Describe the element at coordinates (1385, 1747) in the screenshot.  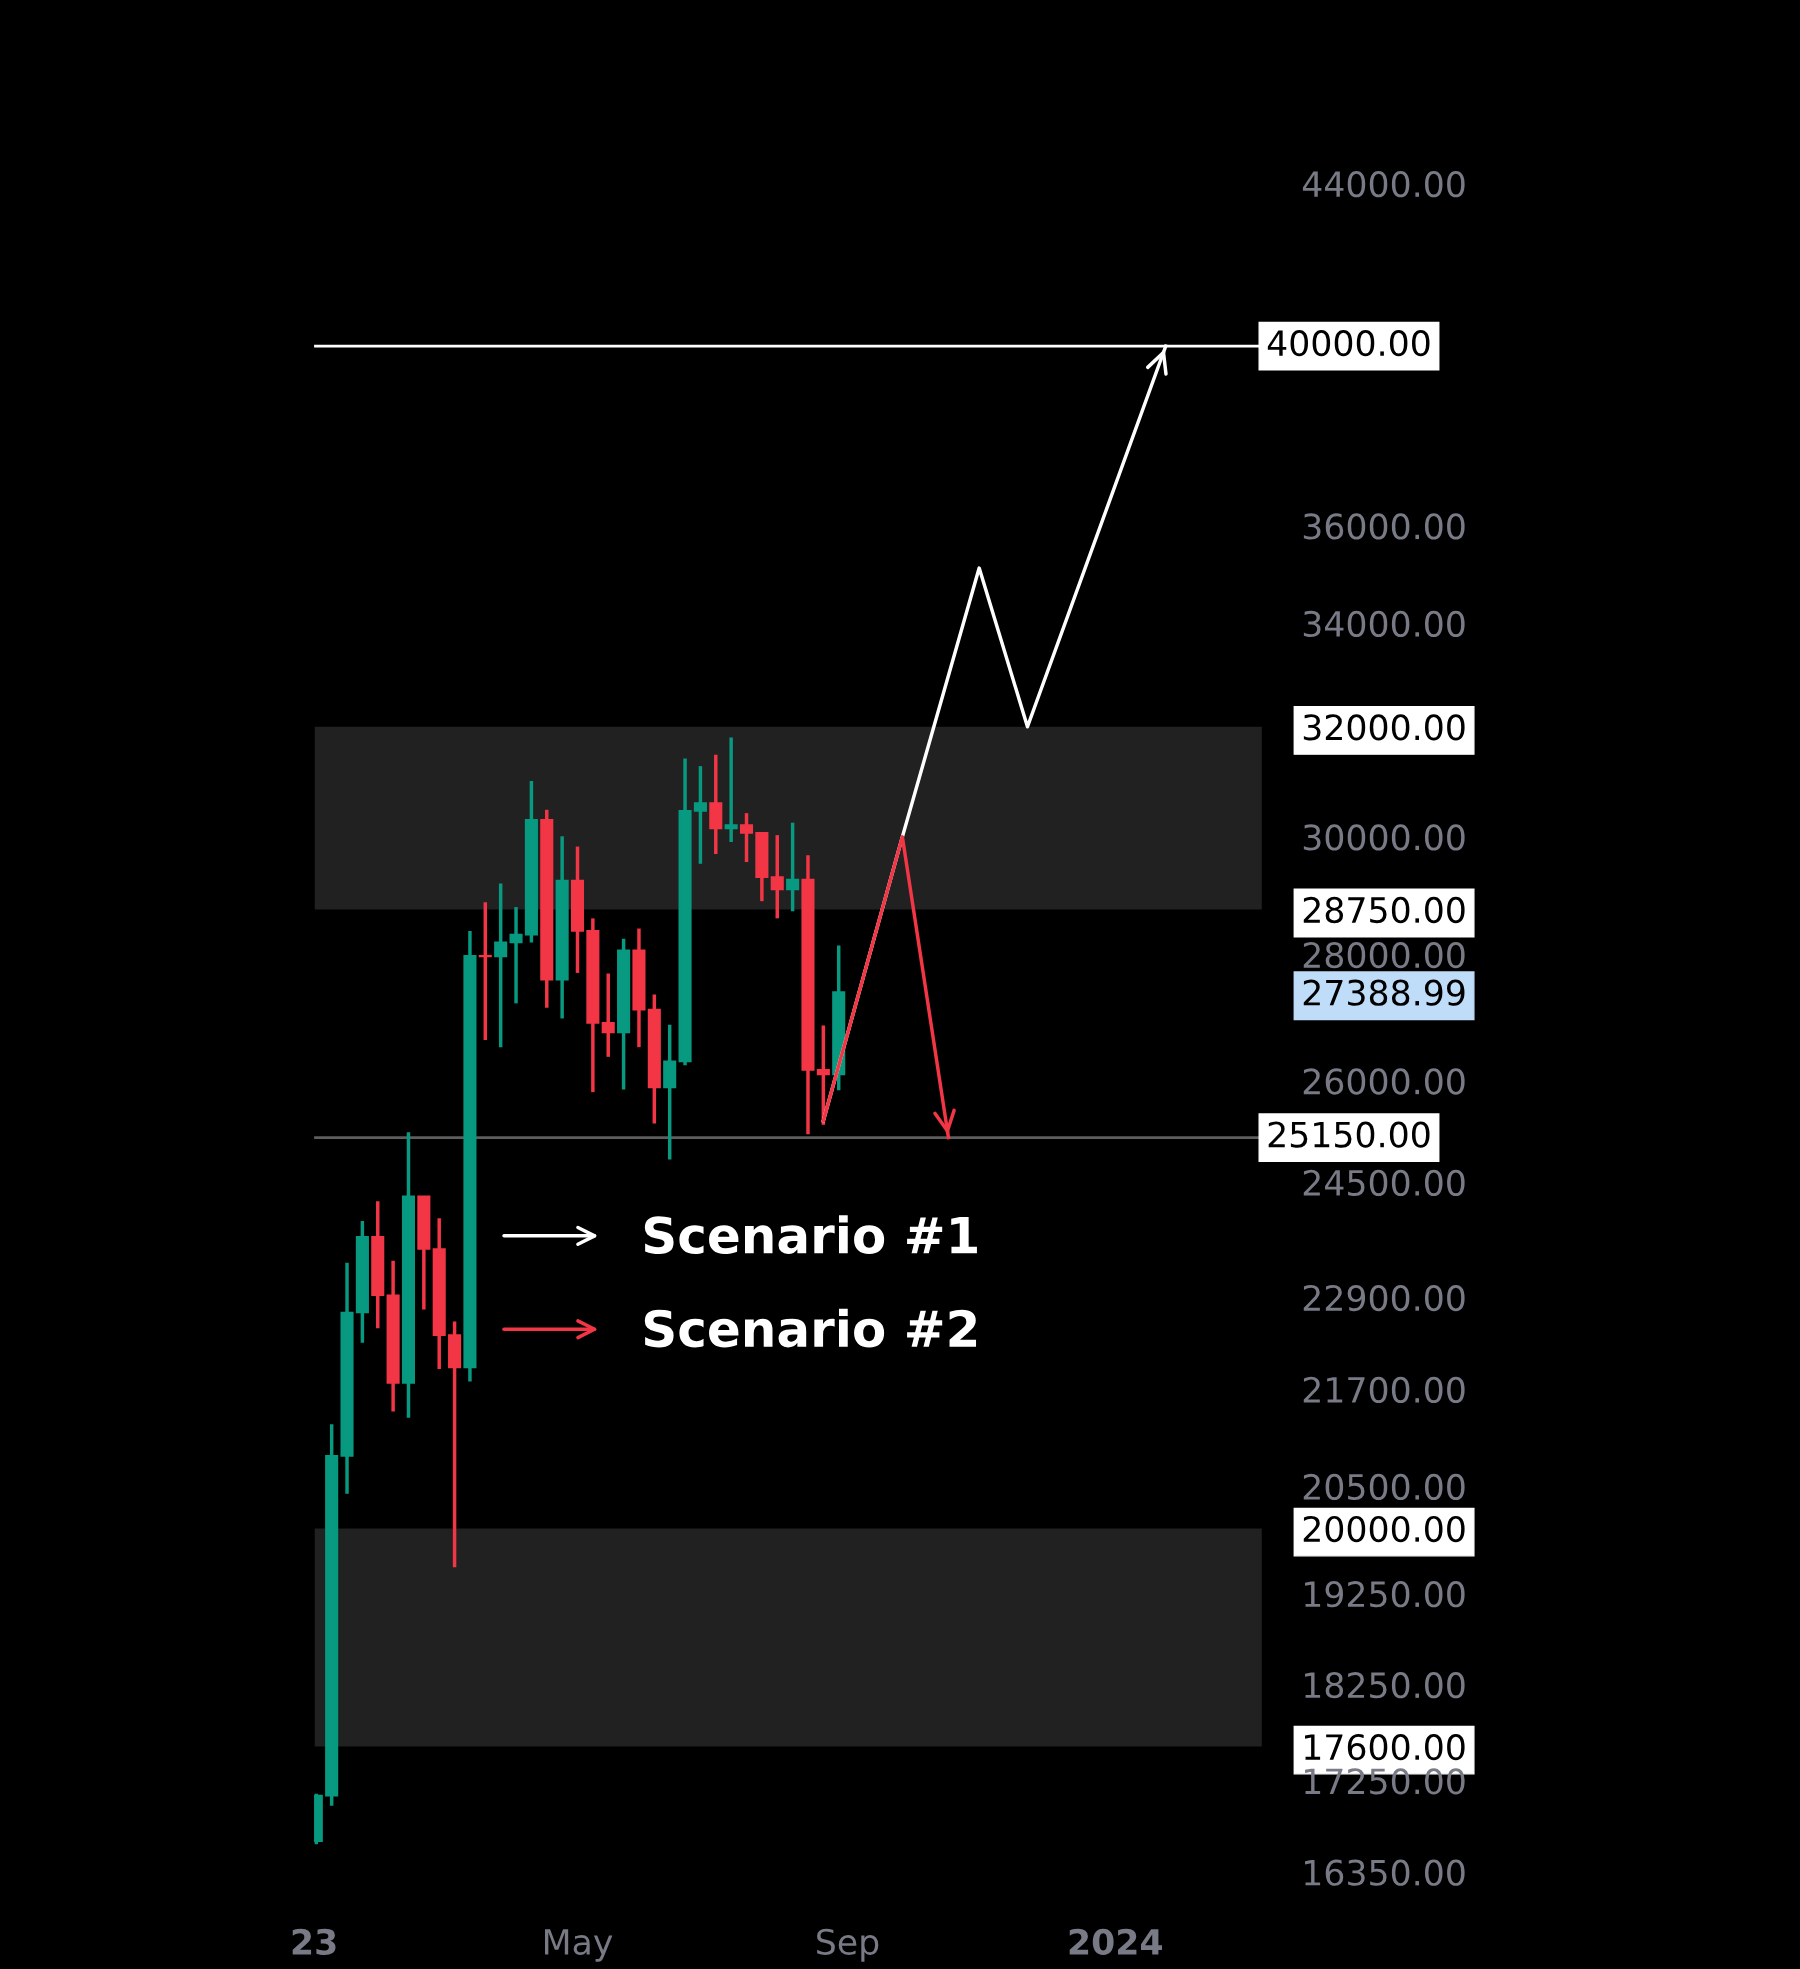
I see `y-tick-label: 17600.00` at that location.